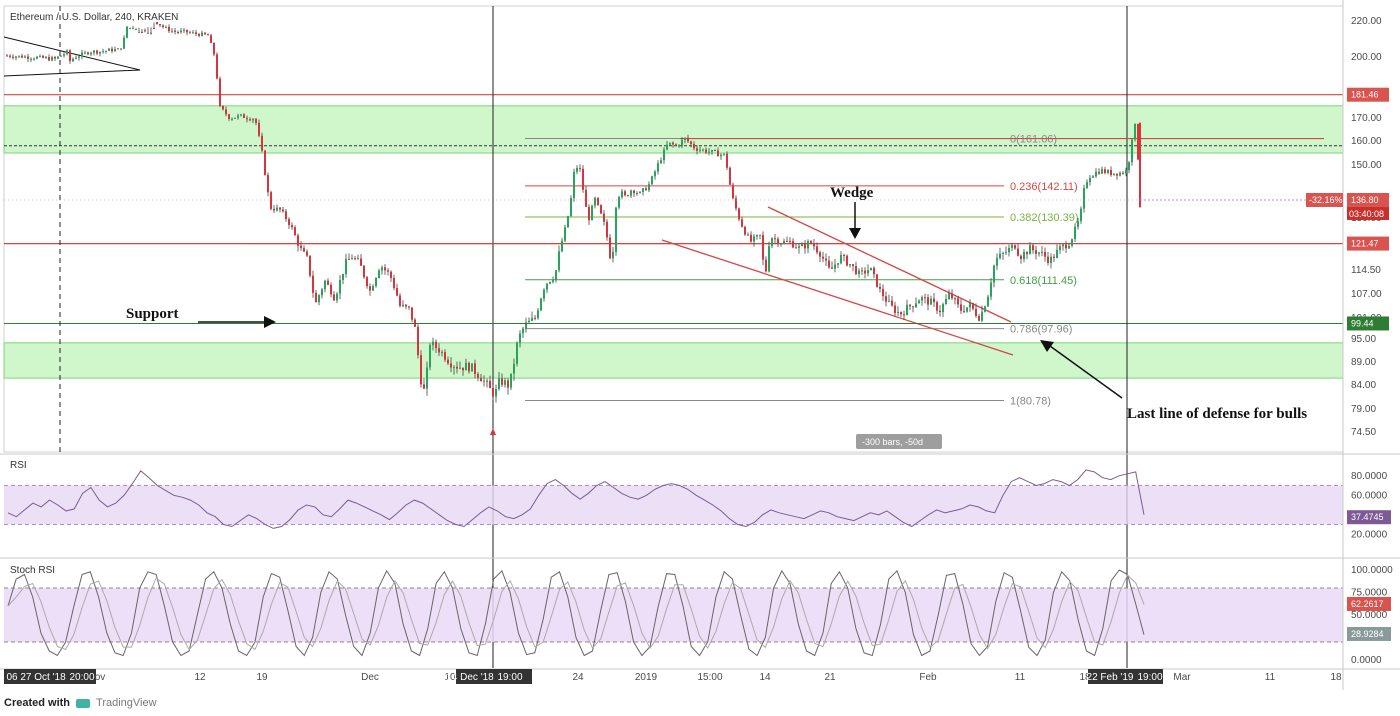 This screenshot has height=716, width=1400. Describe the element at coordinates (1366, 141) in the screenshot. I see `price-tick-label: 160.00` at that location.